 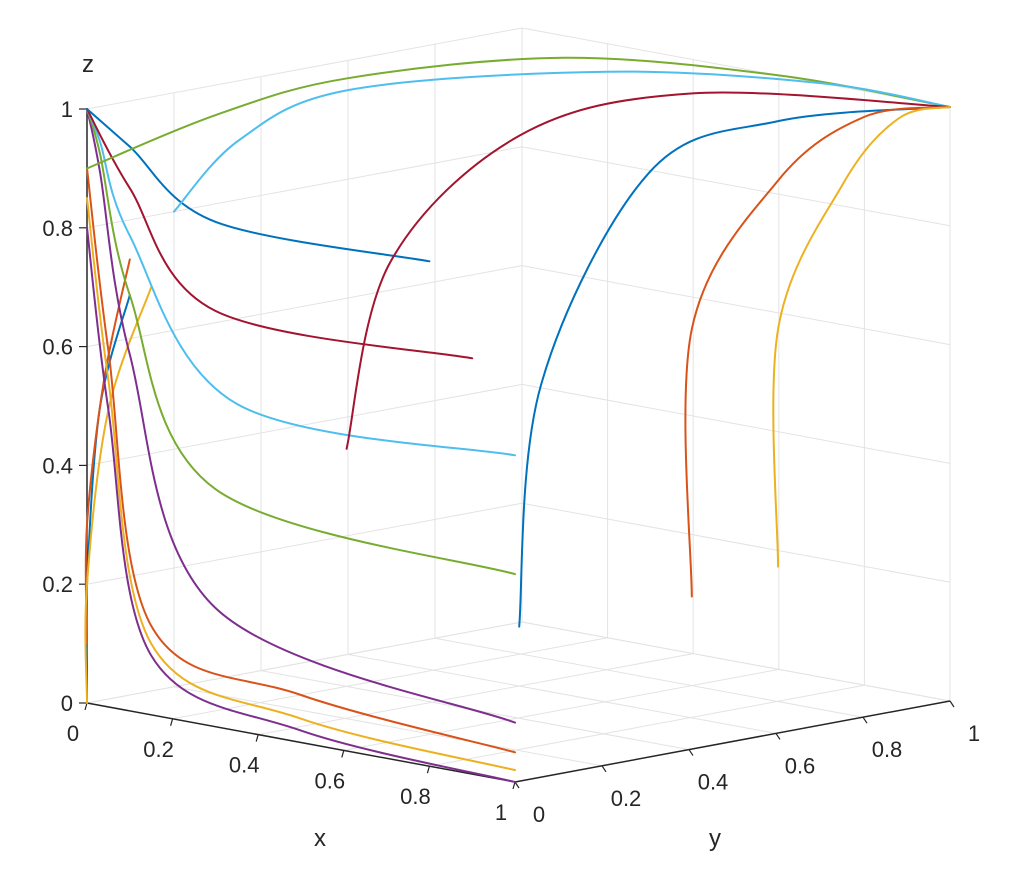 I want to click on x-tick-label: 0.6, so click(x=330, y=780).